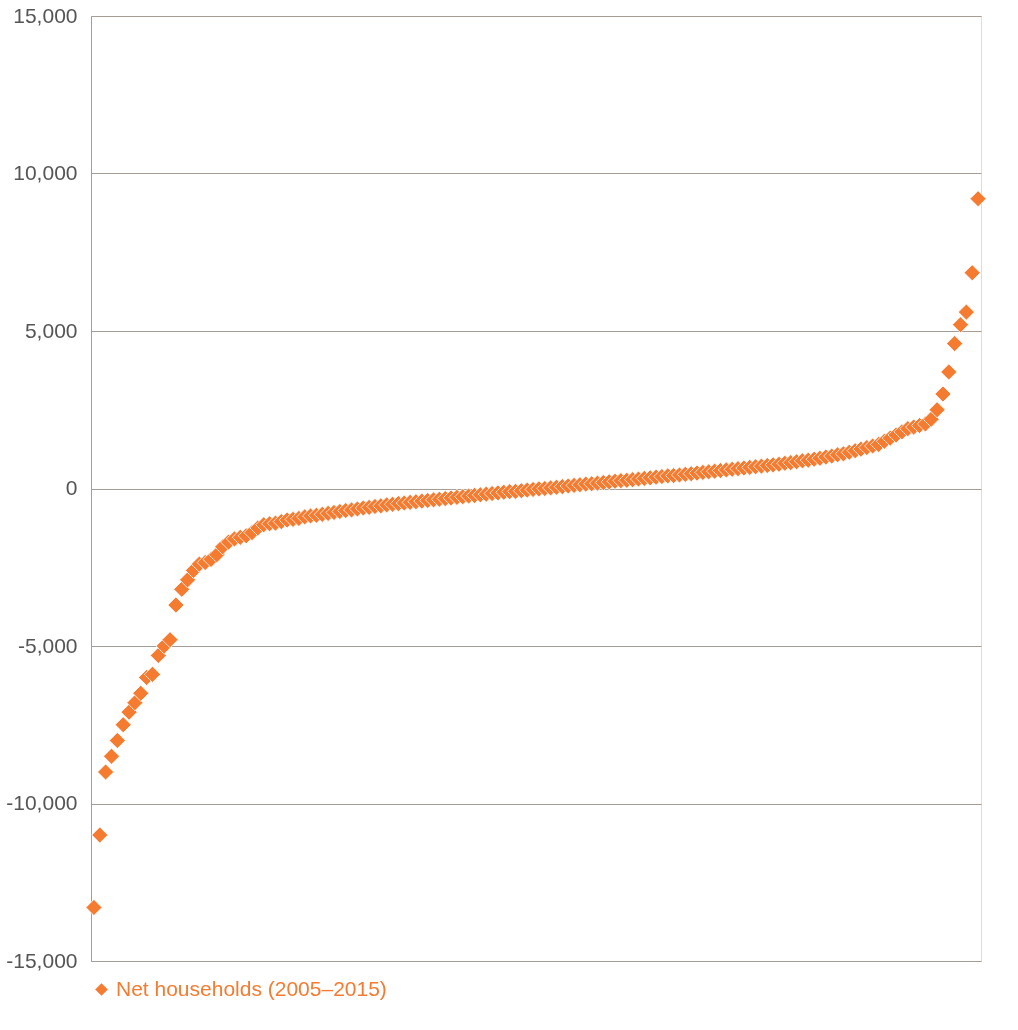  I want to click on y-tick-label: 15,000, so click(45, 15).